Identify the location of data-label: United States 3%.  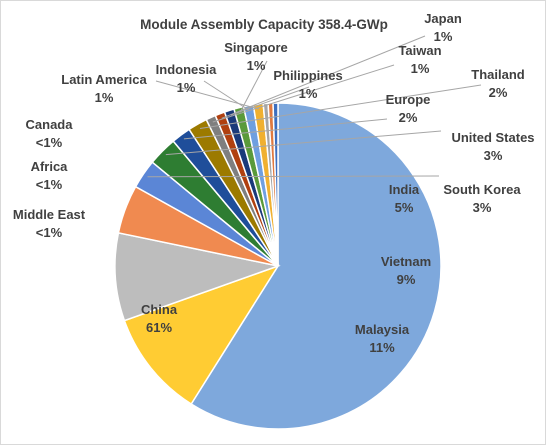
(492, 146).